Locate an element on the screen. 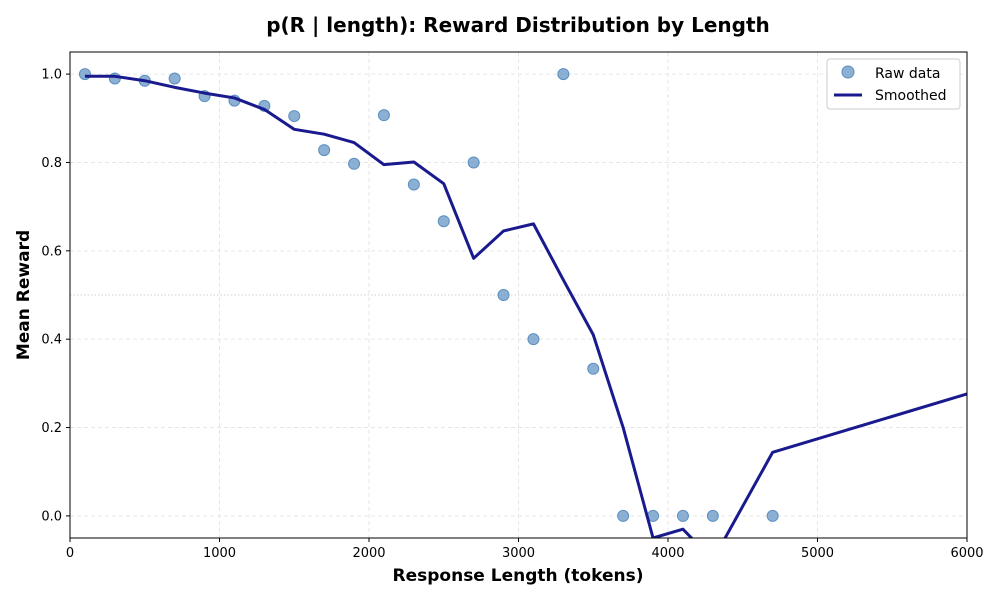 Image resolution: width=1000 pixels, height=600 pixels. x-tick-label: 1000 is located at coordinates (219, 553).